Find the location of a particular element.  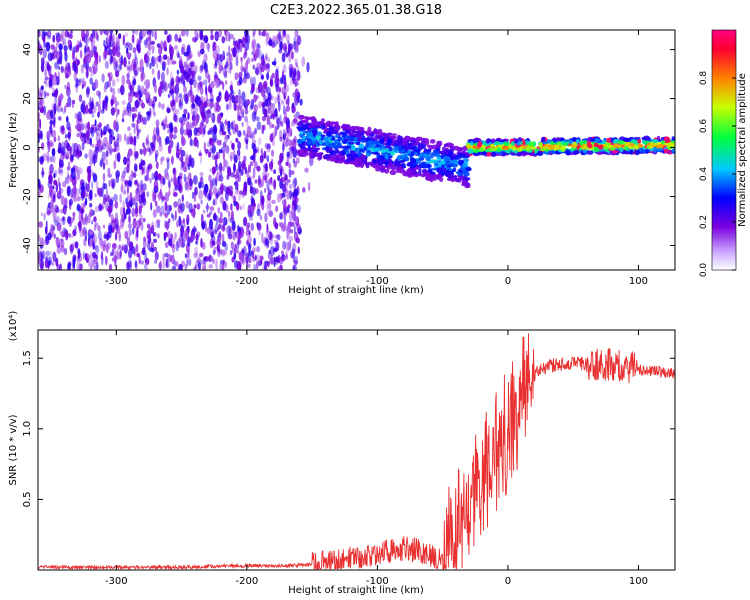

y-tick-label: -40 is located at coordinates (27, 245).